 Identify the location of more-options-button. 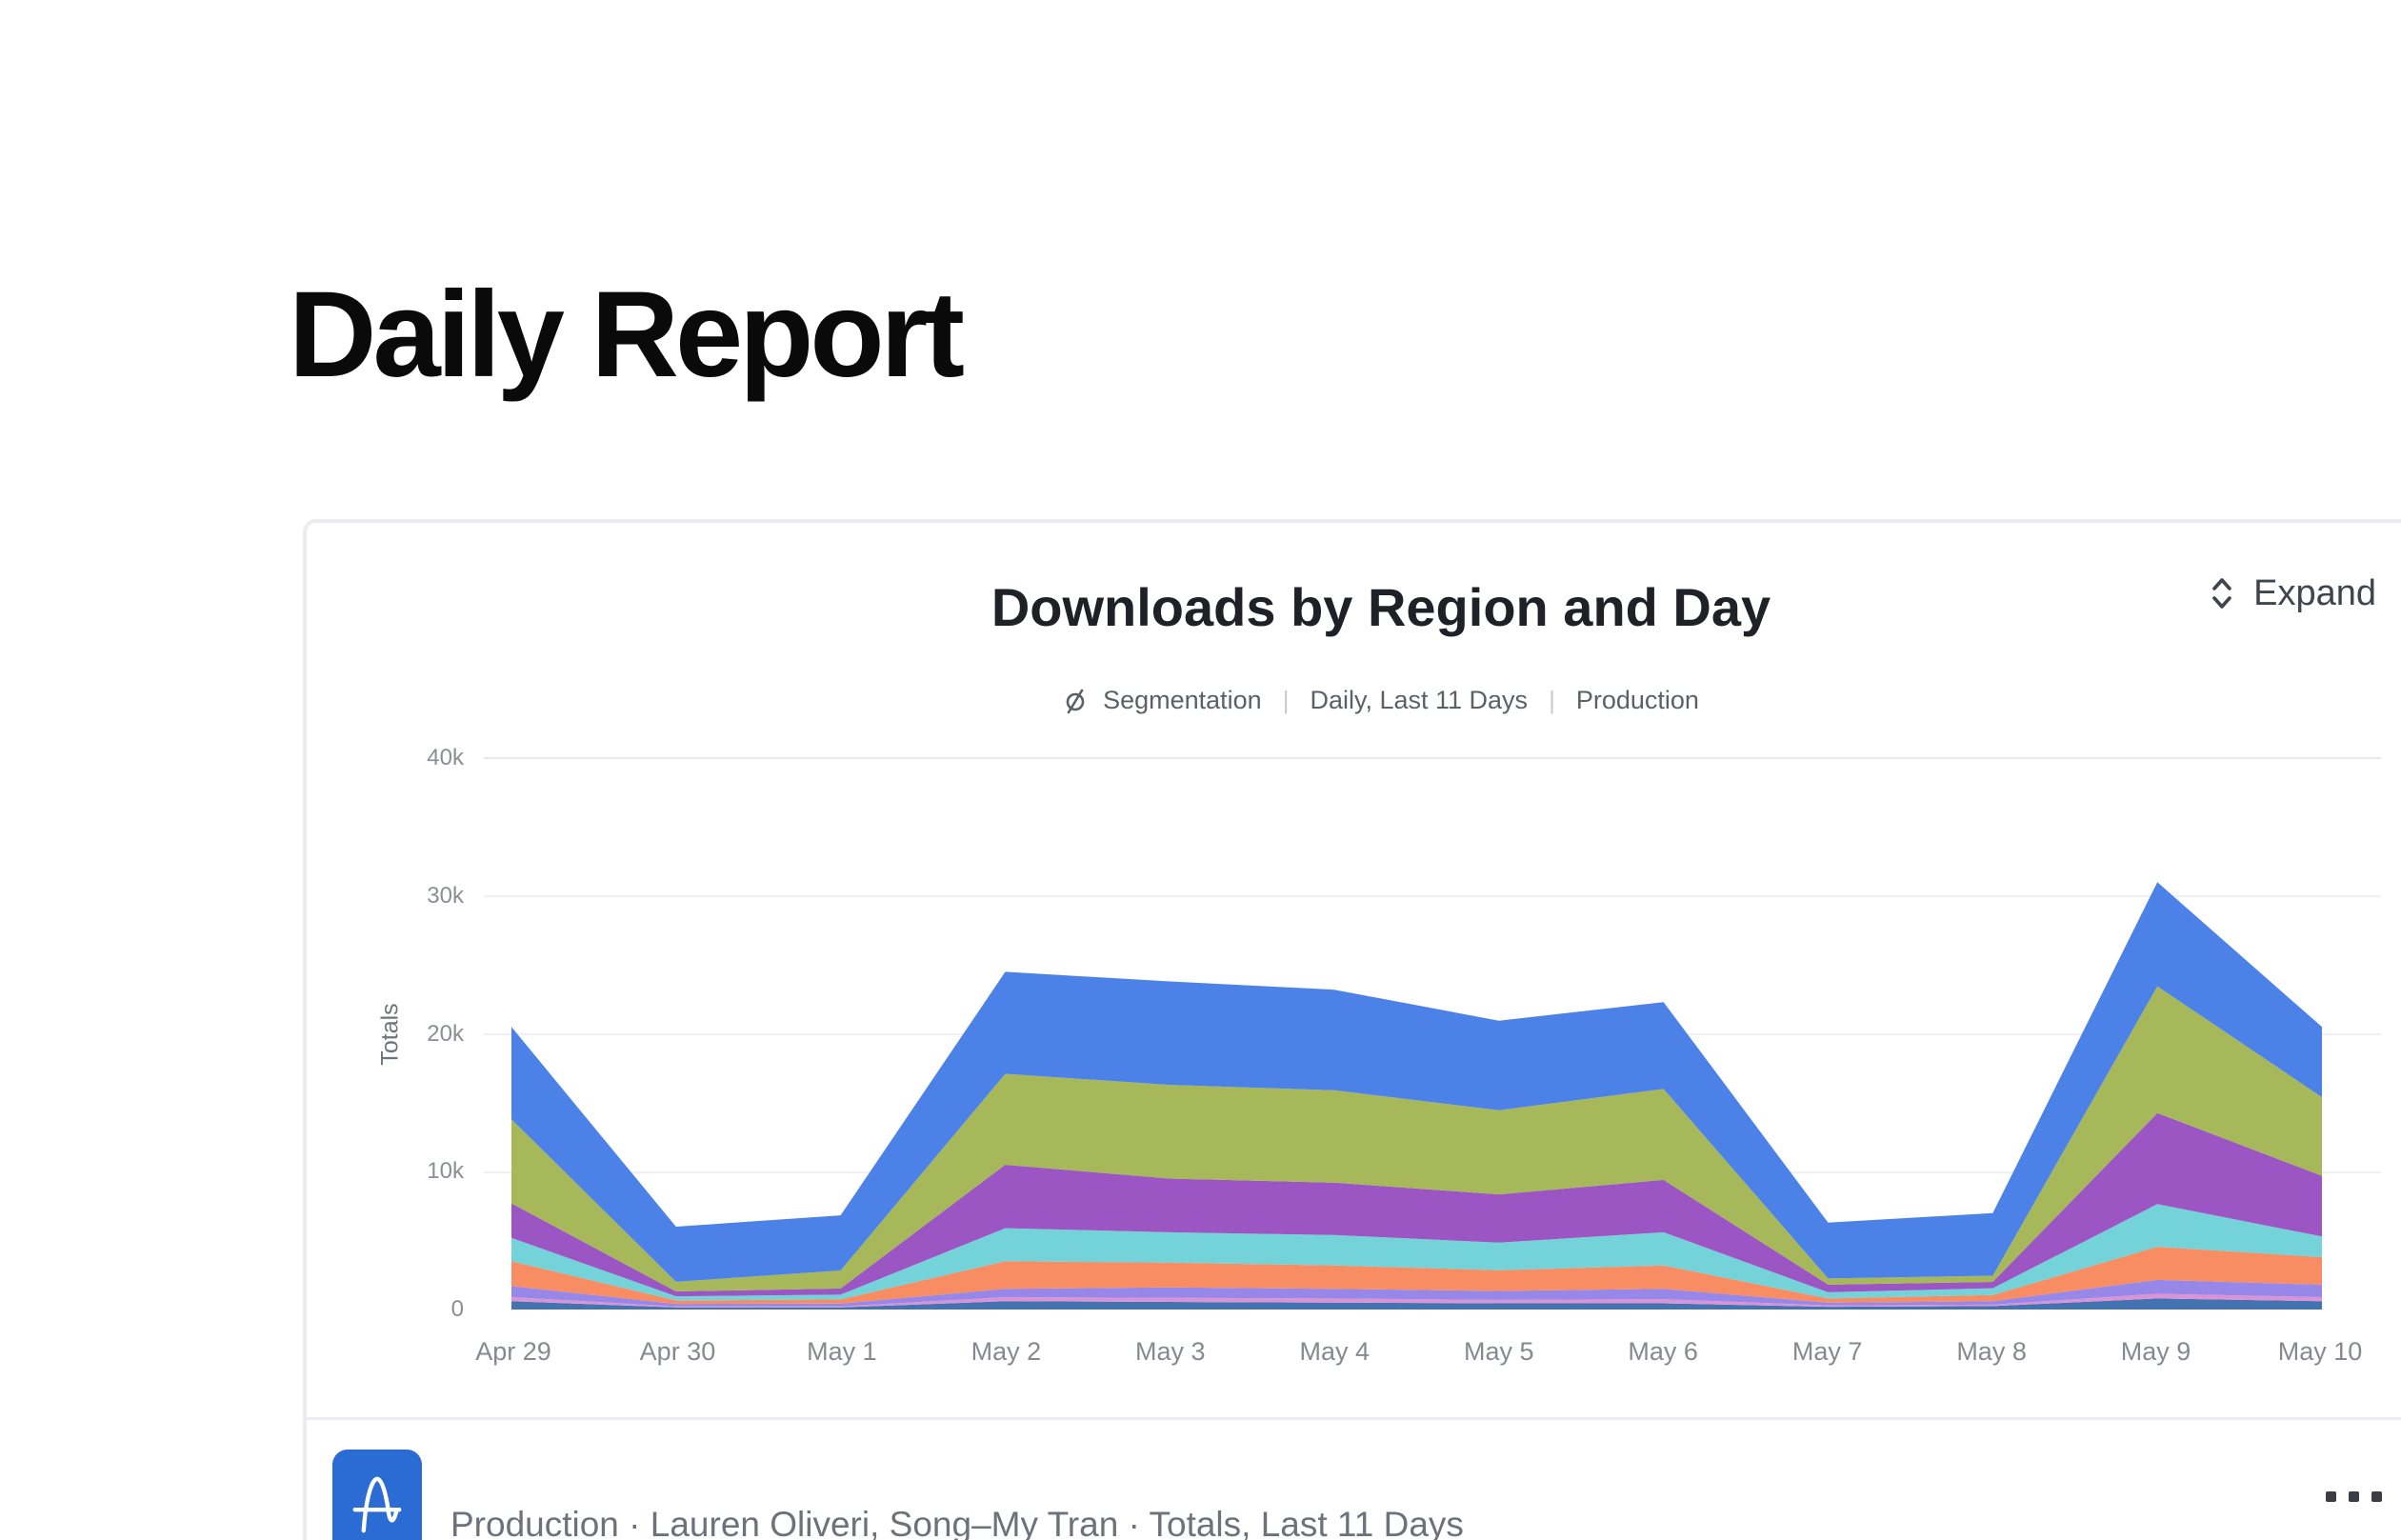
(2354, 1497).